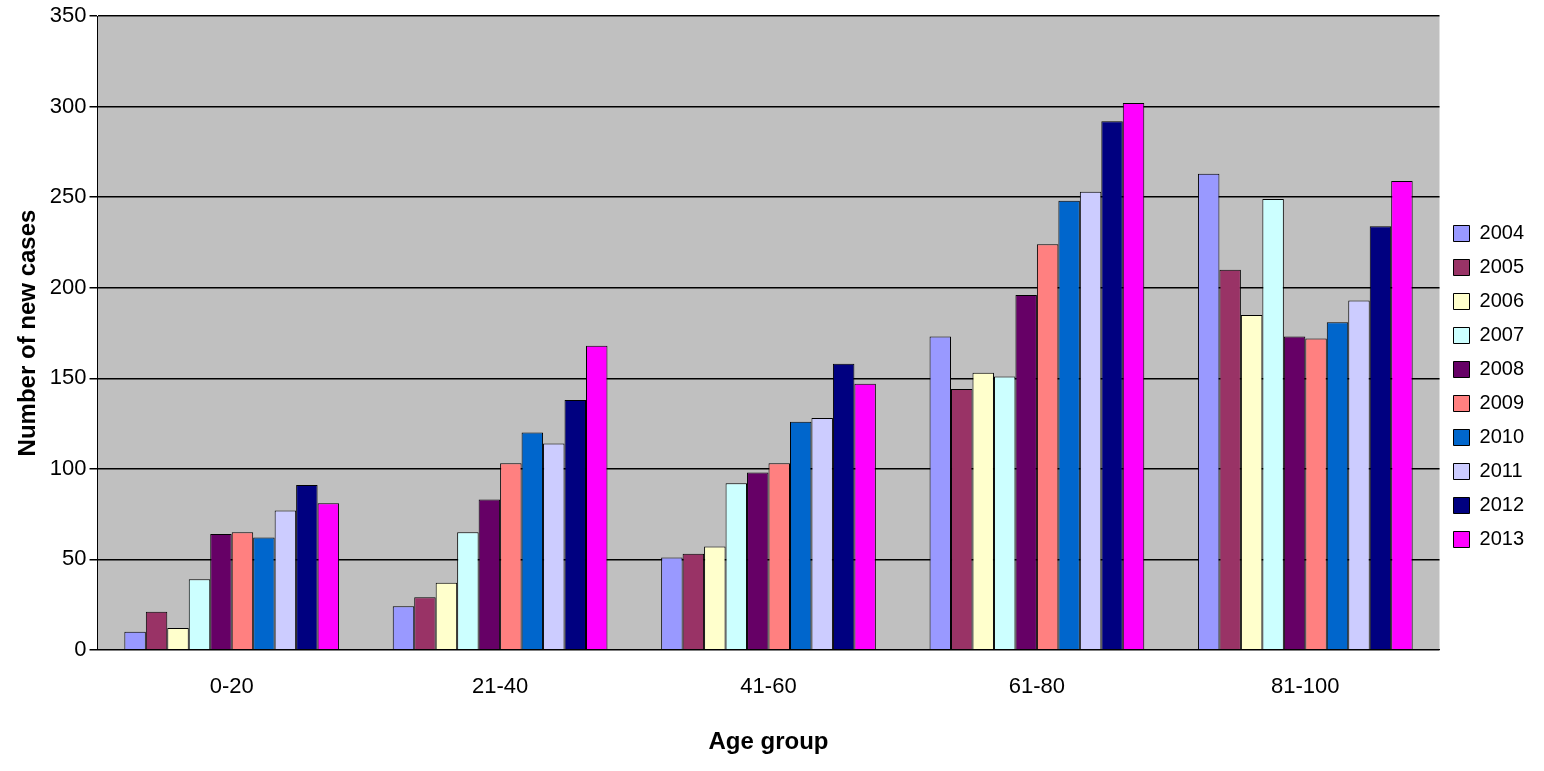  Describe the element at coordinates (1502, 232) in the screenshot. I see `legend-label: 2004` at that location.